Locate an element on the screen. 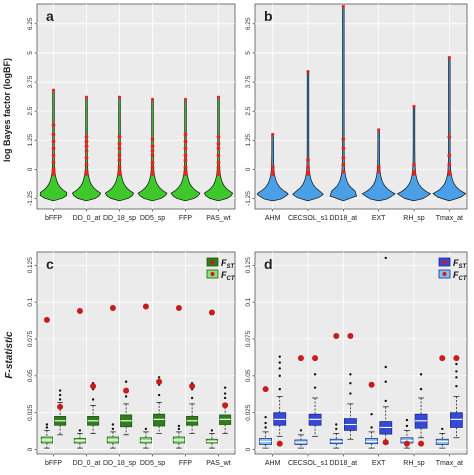  fct-CECSOL_s1-outlier is located at coordinates (301, 430).